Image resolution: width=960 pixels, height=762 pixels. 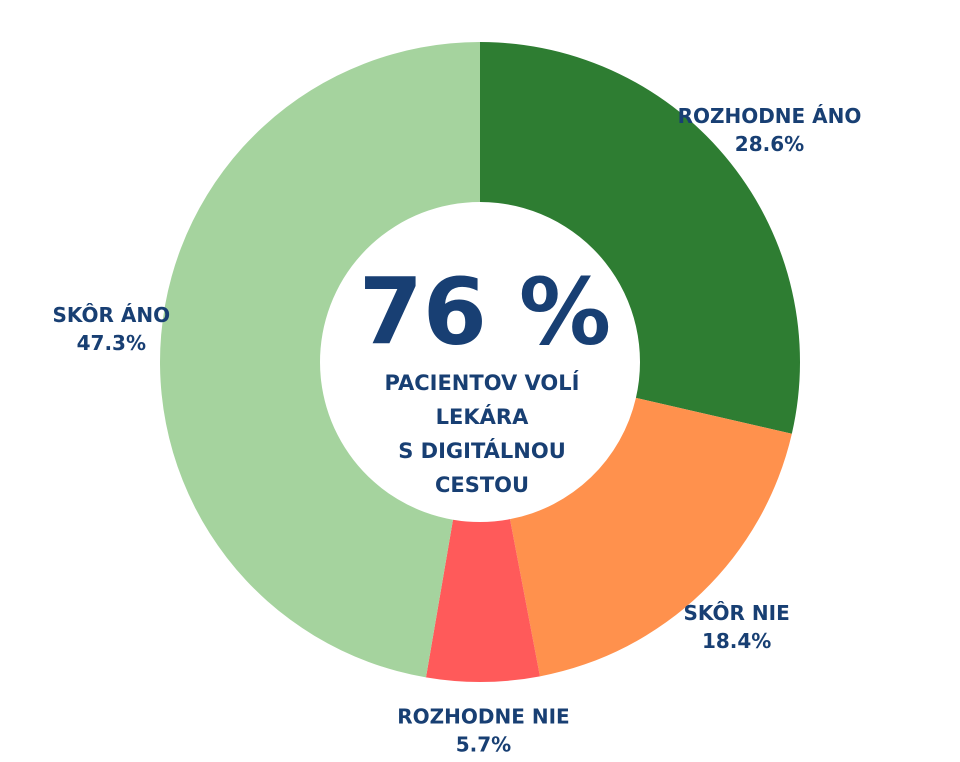 What do you see at coordinates (482, 450) in the screenshot?
I see `center-label: S DIGITÁLNOU` at bounding box center [482, 450].